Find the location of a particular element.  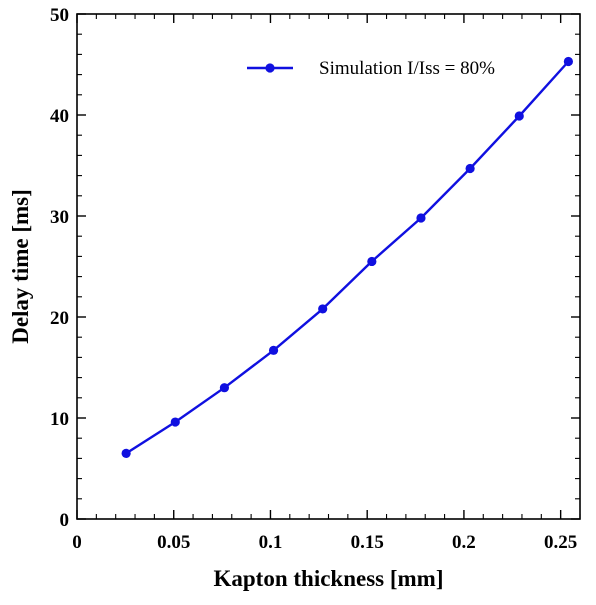

y-tick-label: 40 is located at coordinates (59, 116).